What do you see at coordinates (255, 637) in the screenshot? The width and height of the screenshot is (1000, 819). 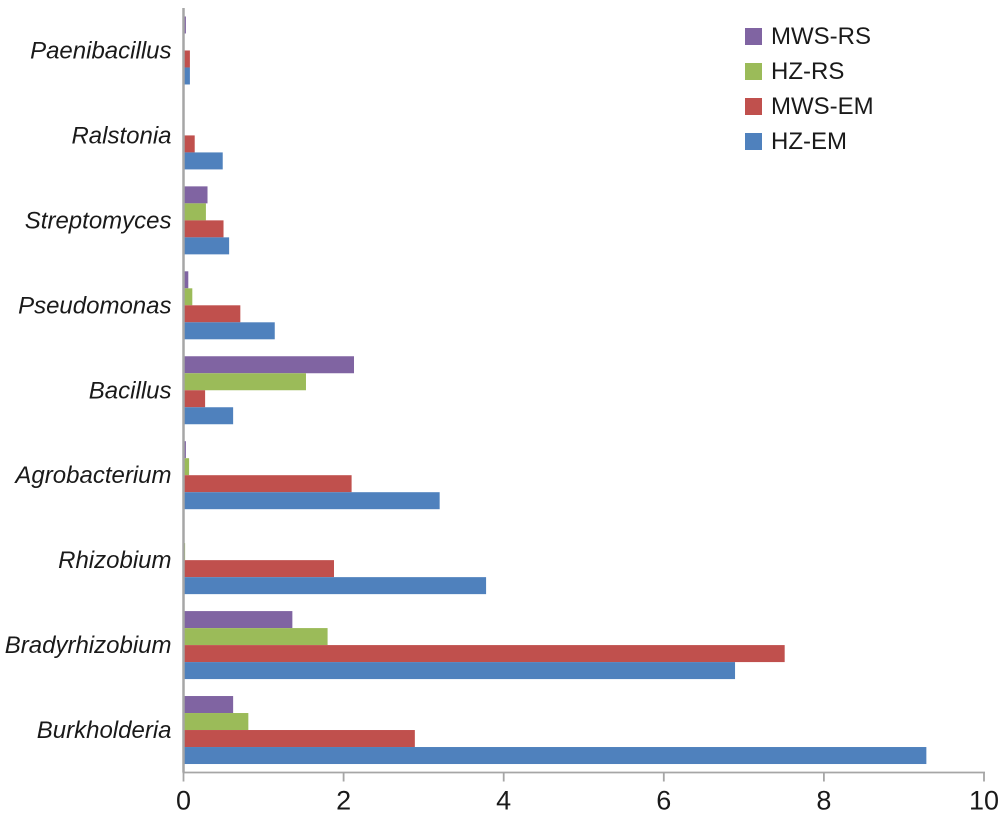 I see `bar-HZ-RS-Bradyrhizobium` at bounding box center [255, 637].